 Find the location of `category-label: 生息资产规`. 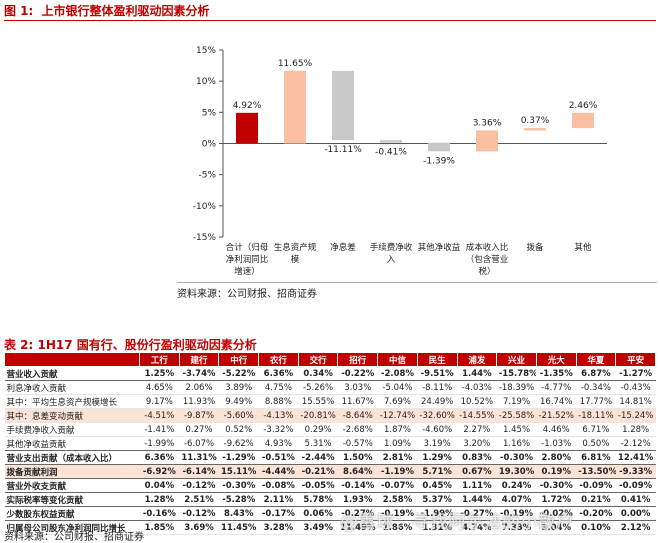

category-label: 生息资产规 is located at coordinates (295, 247).